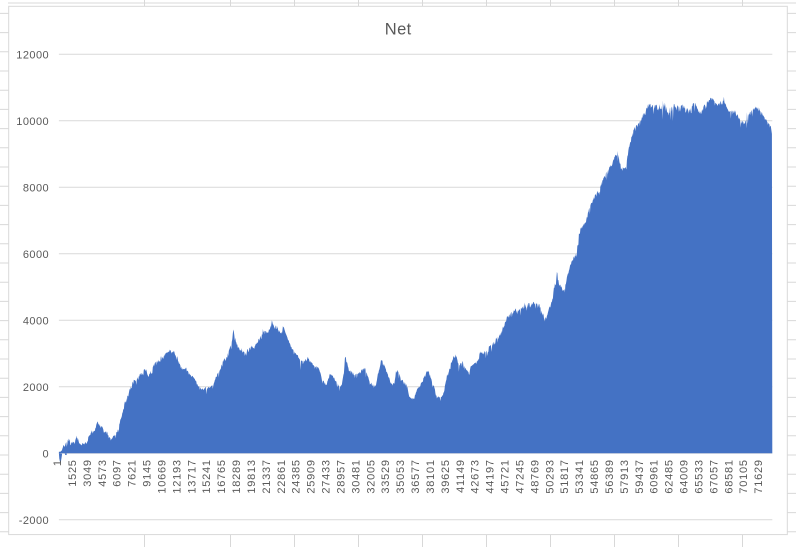  Describe the element at coordinates (416, 476) in the screenshot. I see `svg-text: 36577` at that location.